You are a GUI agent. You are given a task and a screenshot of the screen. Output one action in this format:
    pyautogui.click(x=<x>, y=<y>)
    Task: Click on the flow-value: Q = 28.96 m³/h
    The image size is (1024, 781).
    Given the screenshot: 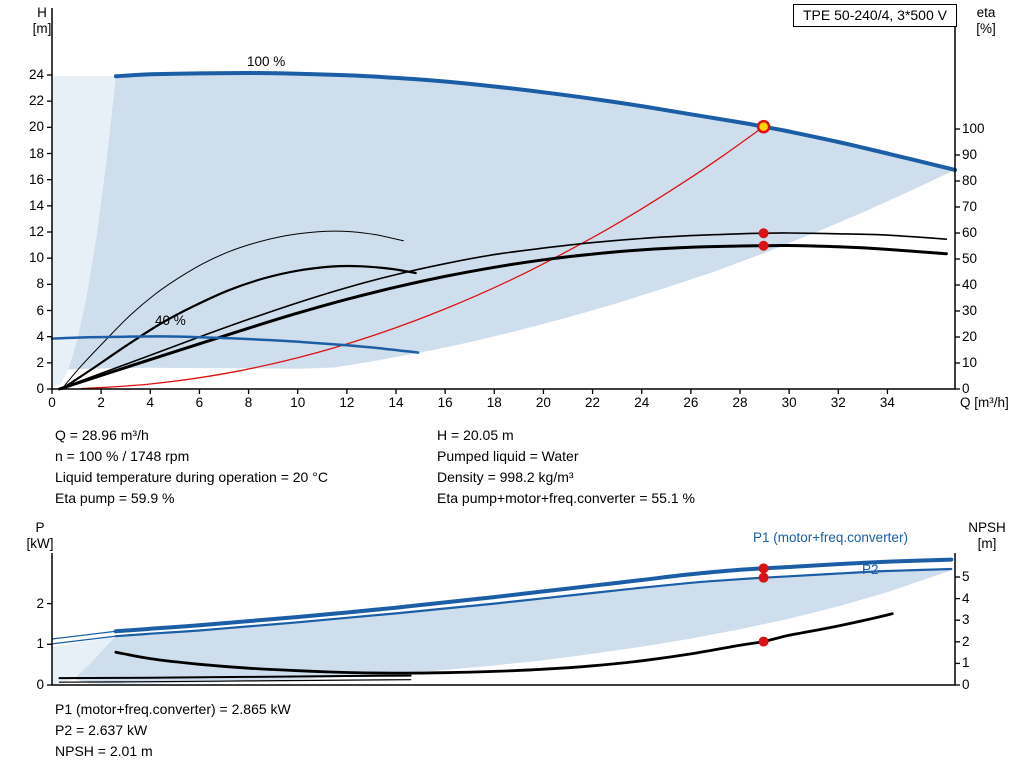 What is the action you would take?
    pyautogui.click(x=102, y=435)
    